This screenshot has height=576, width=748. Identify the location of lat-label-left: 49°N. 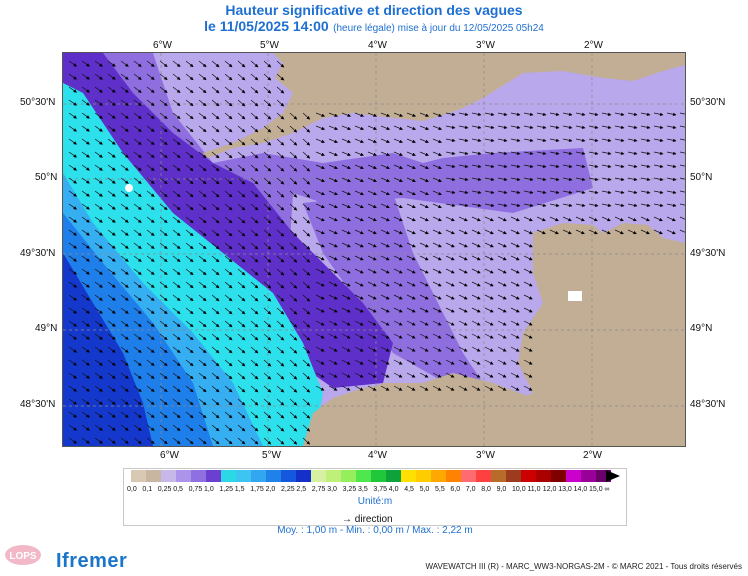
(46, 328).